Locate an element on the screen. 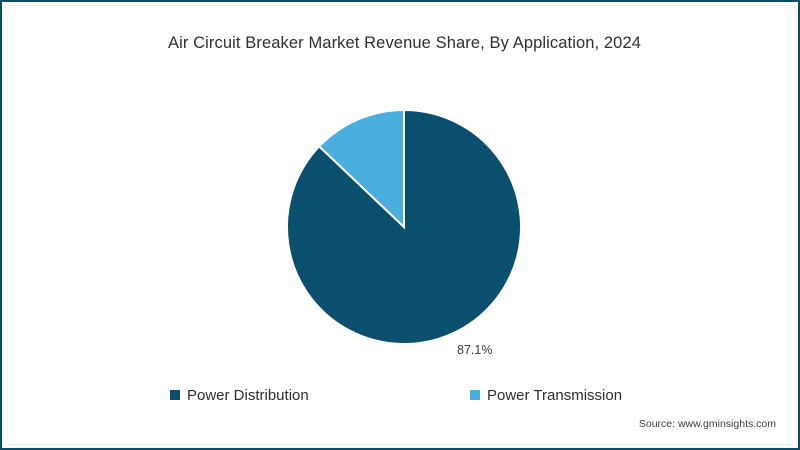  pie-slice-power-transmission is located at coordinates (361, 170).